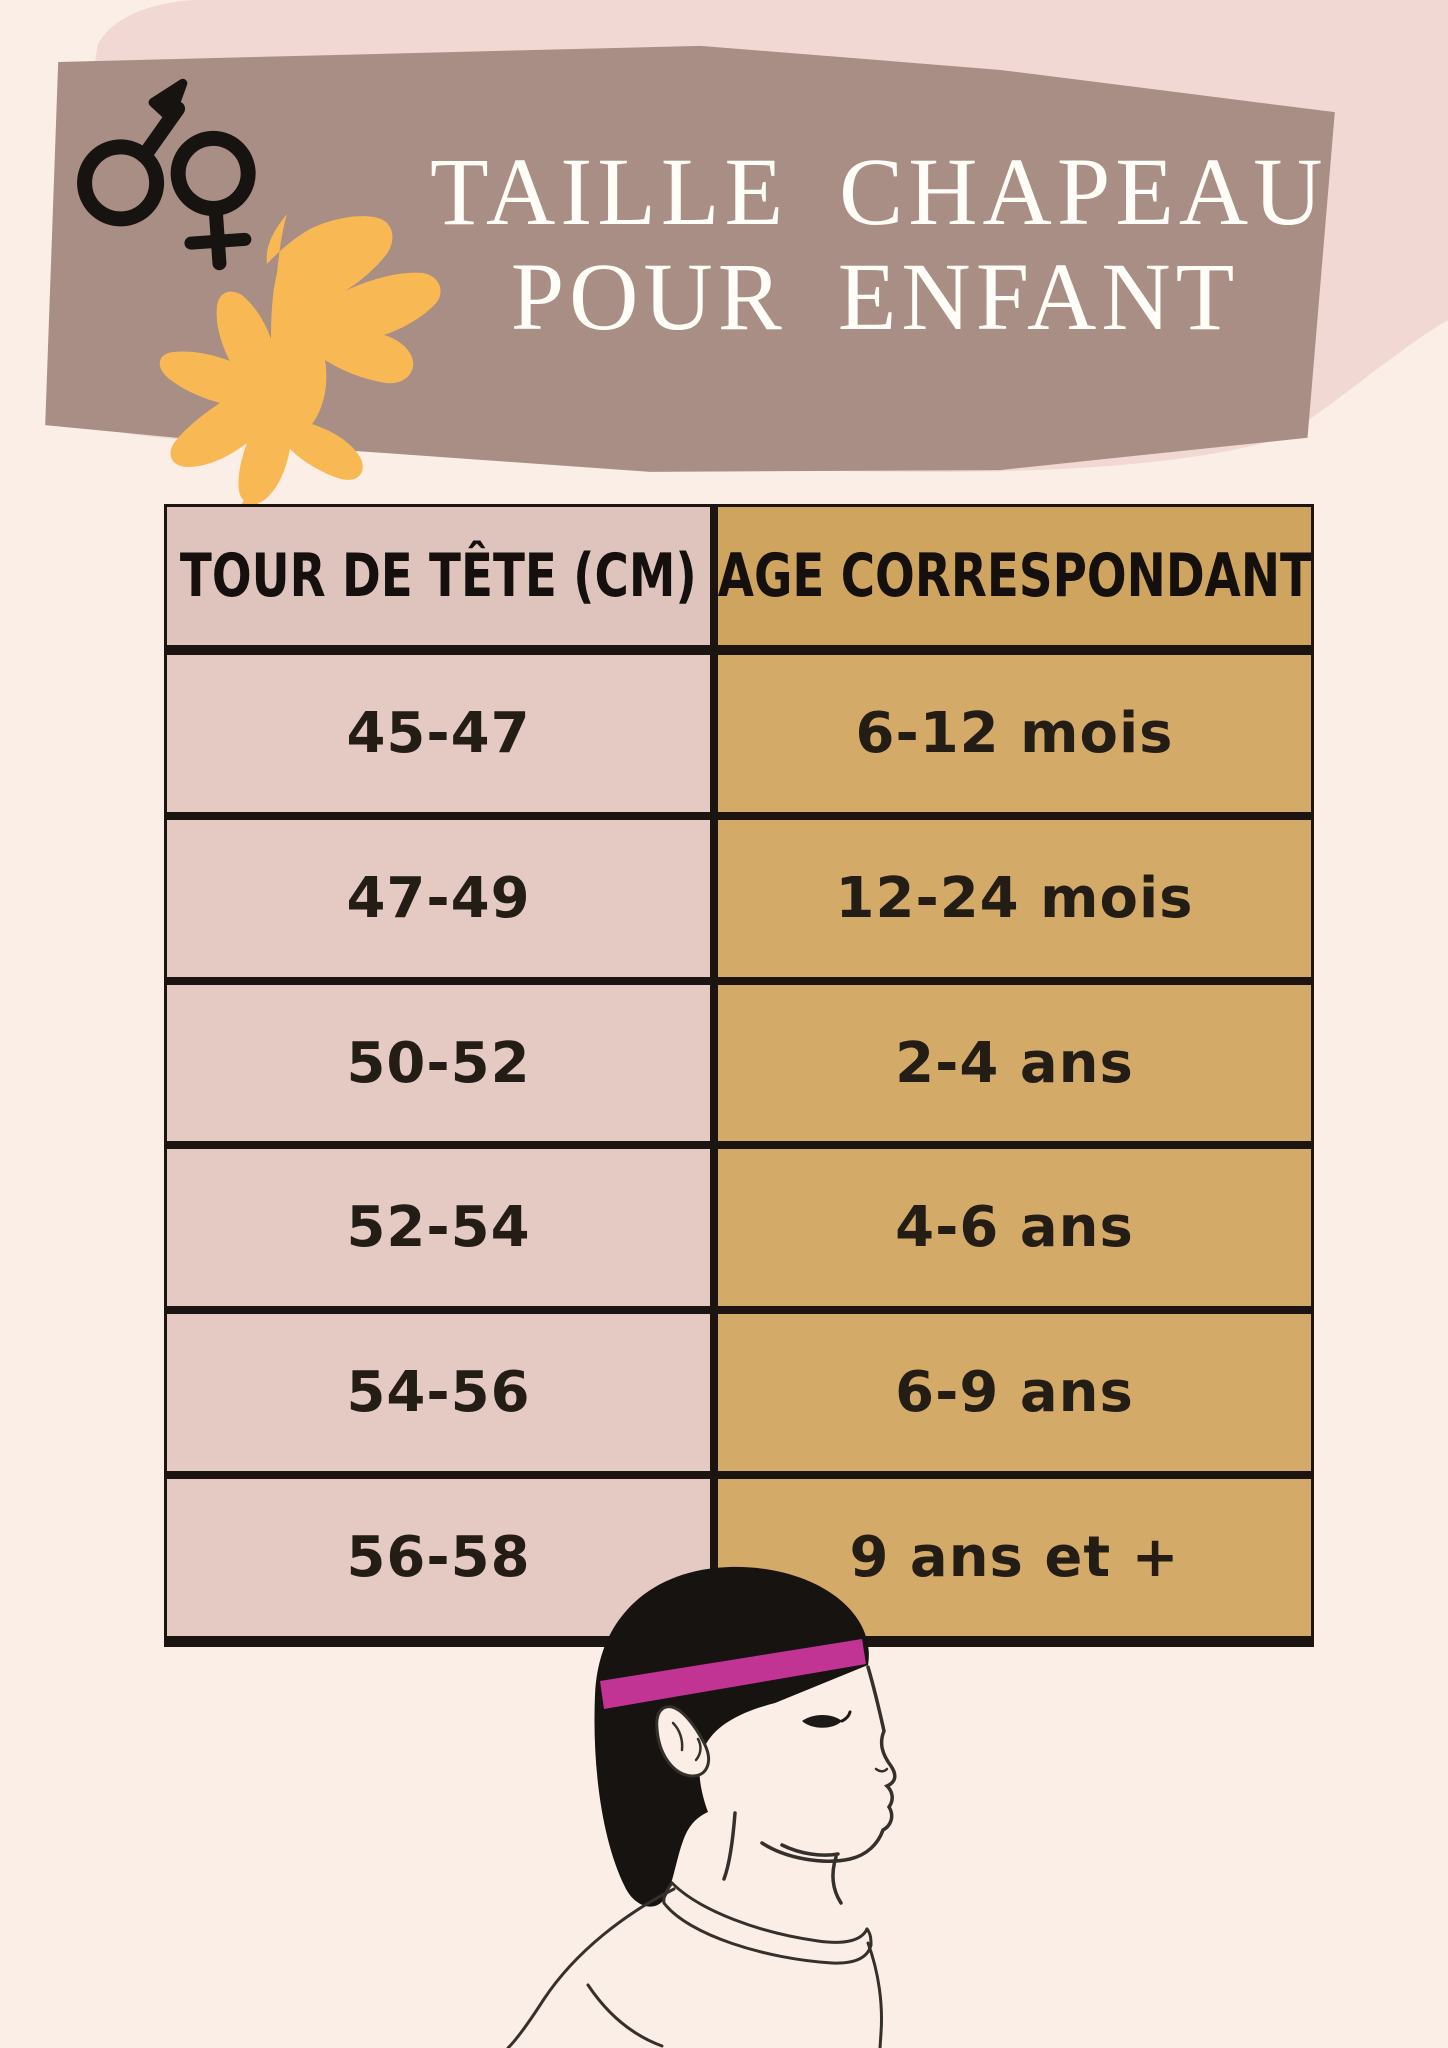 Image resolution: width=1448 pixels, height=2048 pixels. I want to click on male-female-gender-icon, so click(166, 174).